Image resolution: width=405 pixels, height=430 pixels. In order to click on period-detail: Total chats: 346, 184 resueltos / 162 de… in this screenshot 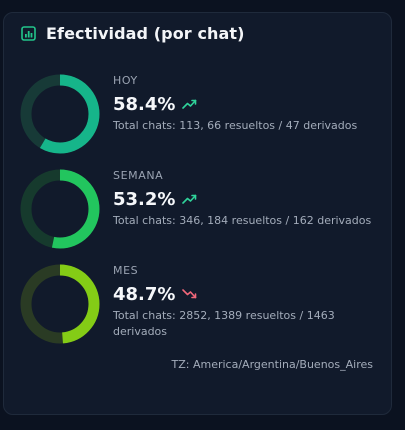, I will do `click(242, 220)`.